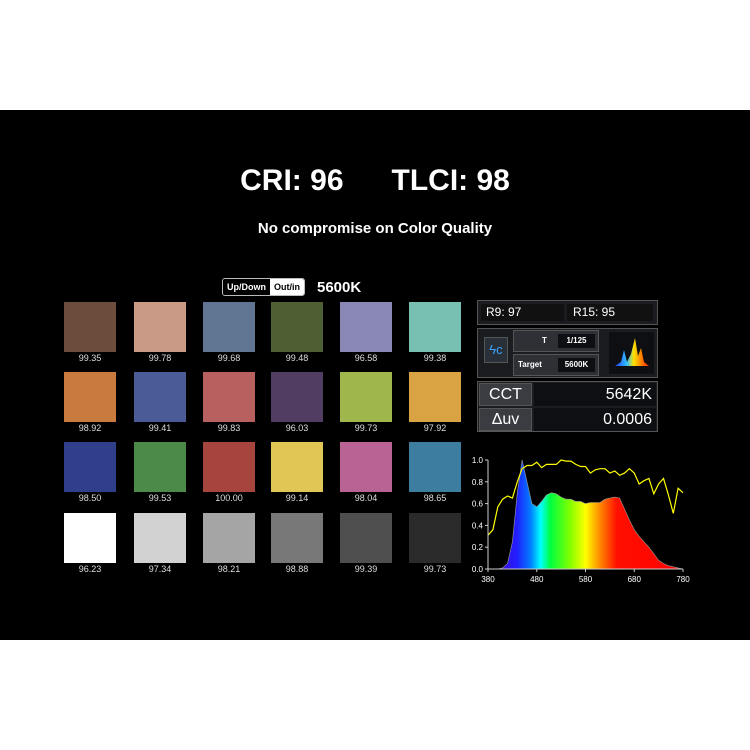 The image size is (750, 750). Describe the element at coordinates (683, 579) in the screenshot. I see `x-tick-label: 780` at that location.